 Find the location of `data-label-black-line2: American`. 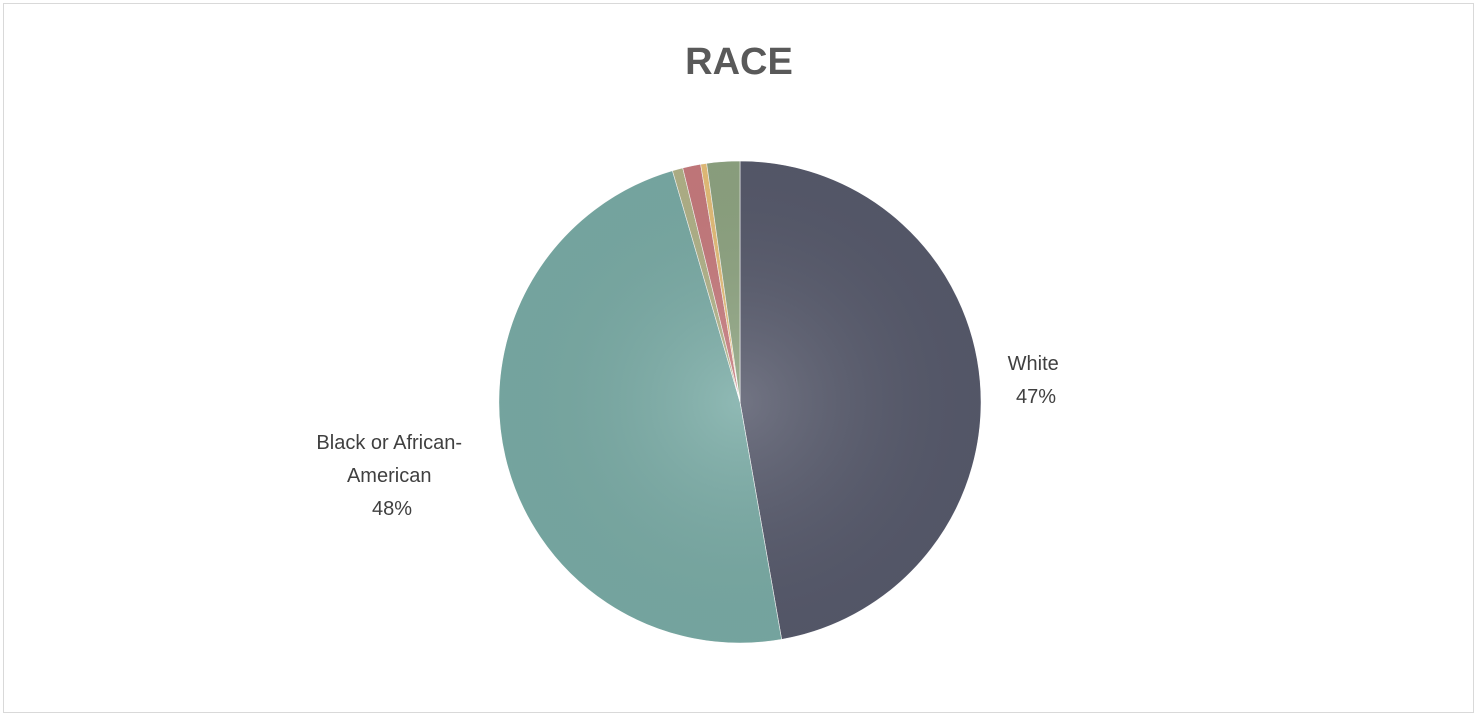

data-label-black-line2: American is located at coordinates (389, 476).